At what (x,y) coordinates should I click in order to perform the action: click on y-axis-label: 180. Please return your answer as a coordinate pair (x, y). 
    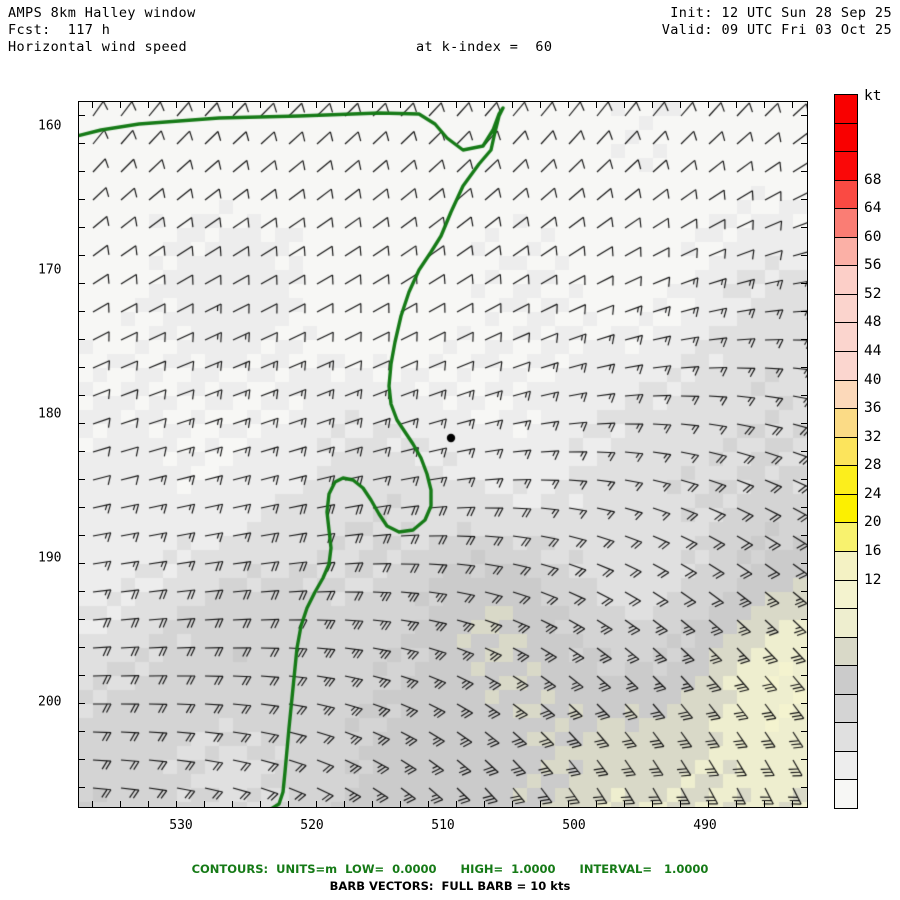
    Looking at the image, I should click on (50, 414).